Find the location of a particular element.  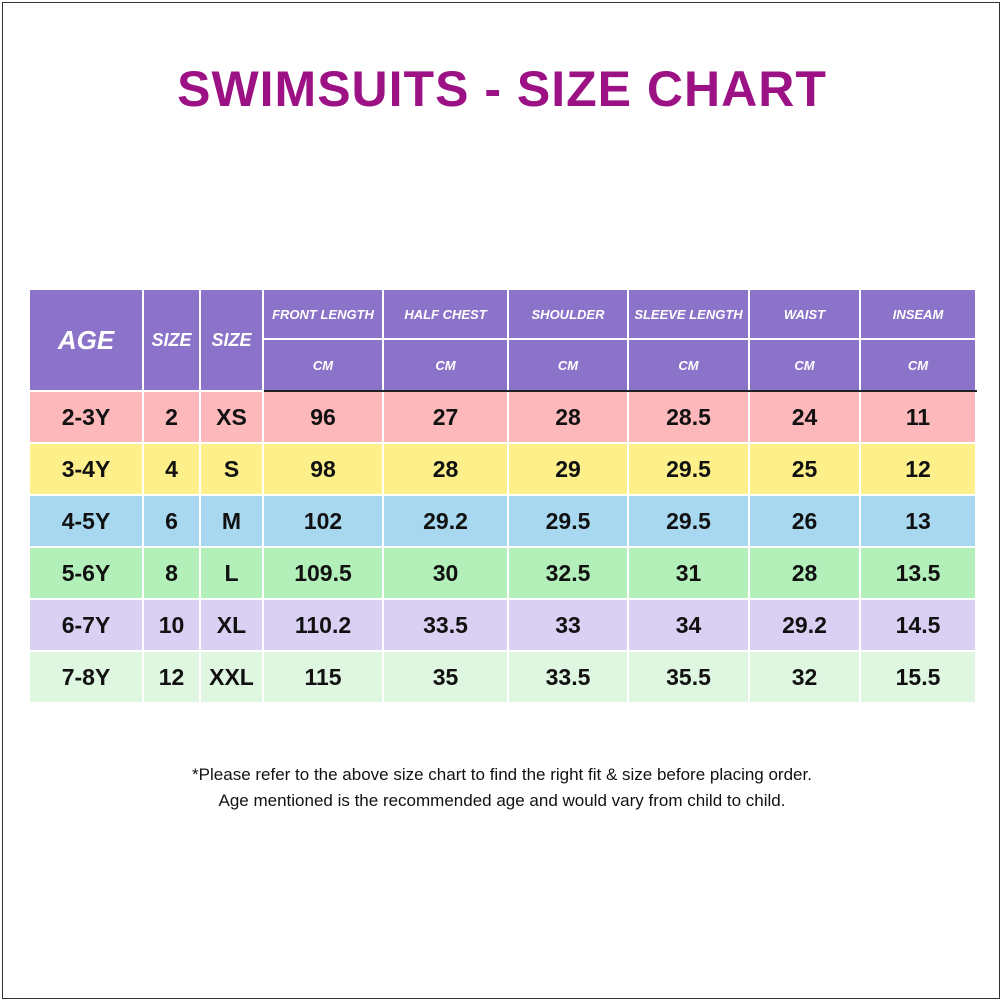

header-waist: WAIST is located at coordinates (804, 314).